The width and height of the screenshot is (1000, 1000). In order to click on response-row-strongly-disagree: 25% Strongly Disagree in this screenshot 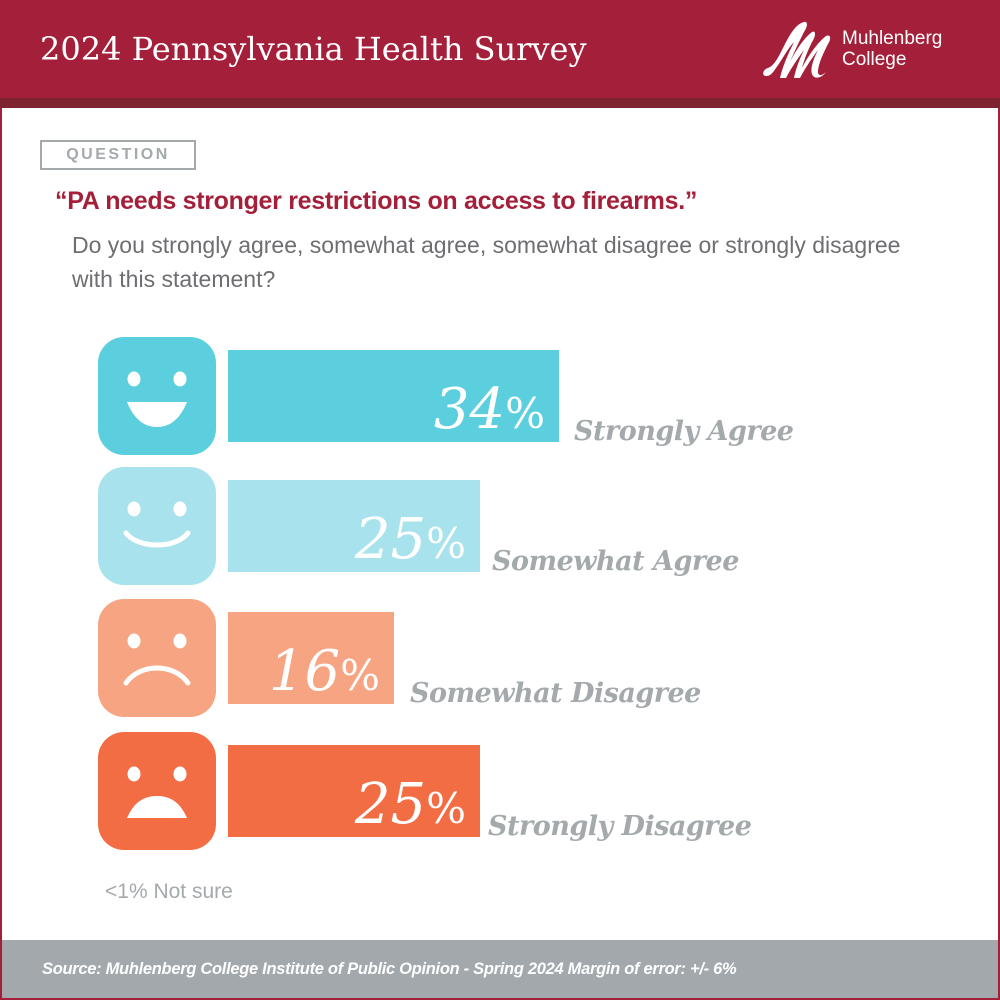, I will do `click(498, 791)`.